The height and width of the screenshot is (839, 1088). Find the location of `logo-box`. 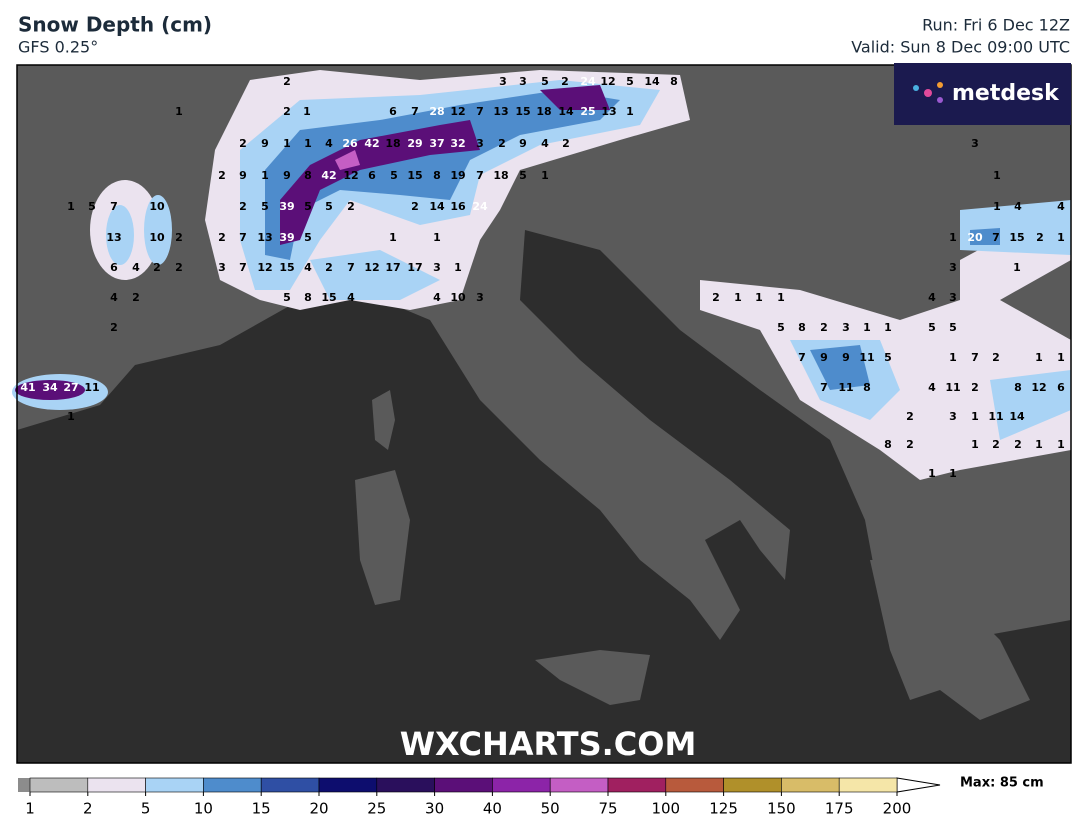

logo-box is located at coordinates (982, 94).